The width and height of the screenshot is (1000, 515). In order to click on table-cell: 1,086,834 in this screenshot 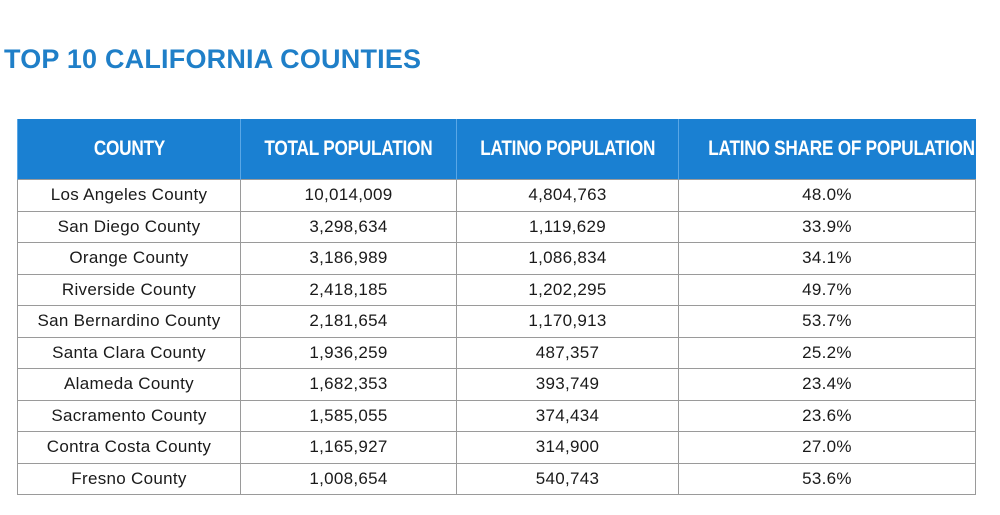, I will do `click(567, 258)`.